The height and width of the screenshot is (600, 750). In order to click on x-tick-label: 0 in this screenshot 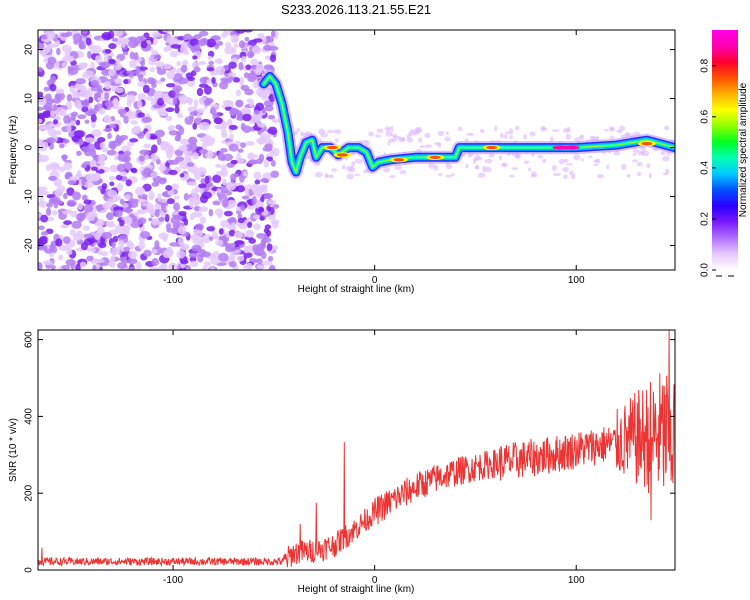, I will do `click(375, 280)`.